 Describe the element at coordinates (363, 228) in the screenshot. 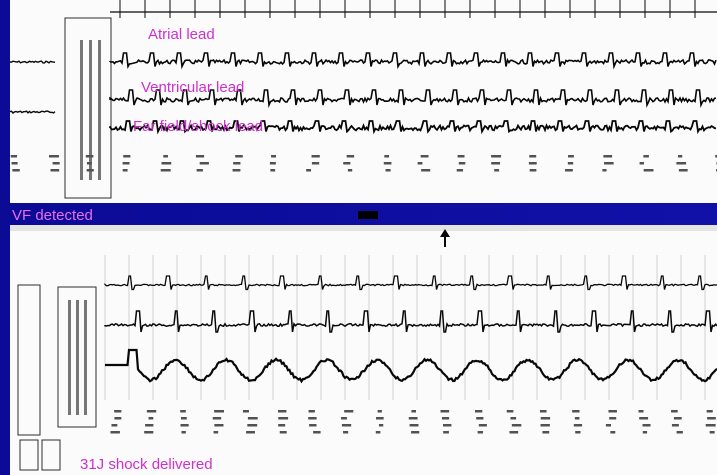

I see `top-band` at that location.